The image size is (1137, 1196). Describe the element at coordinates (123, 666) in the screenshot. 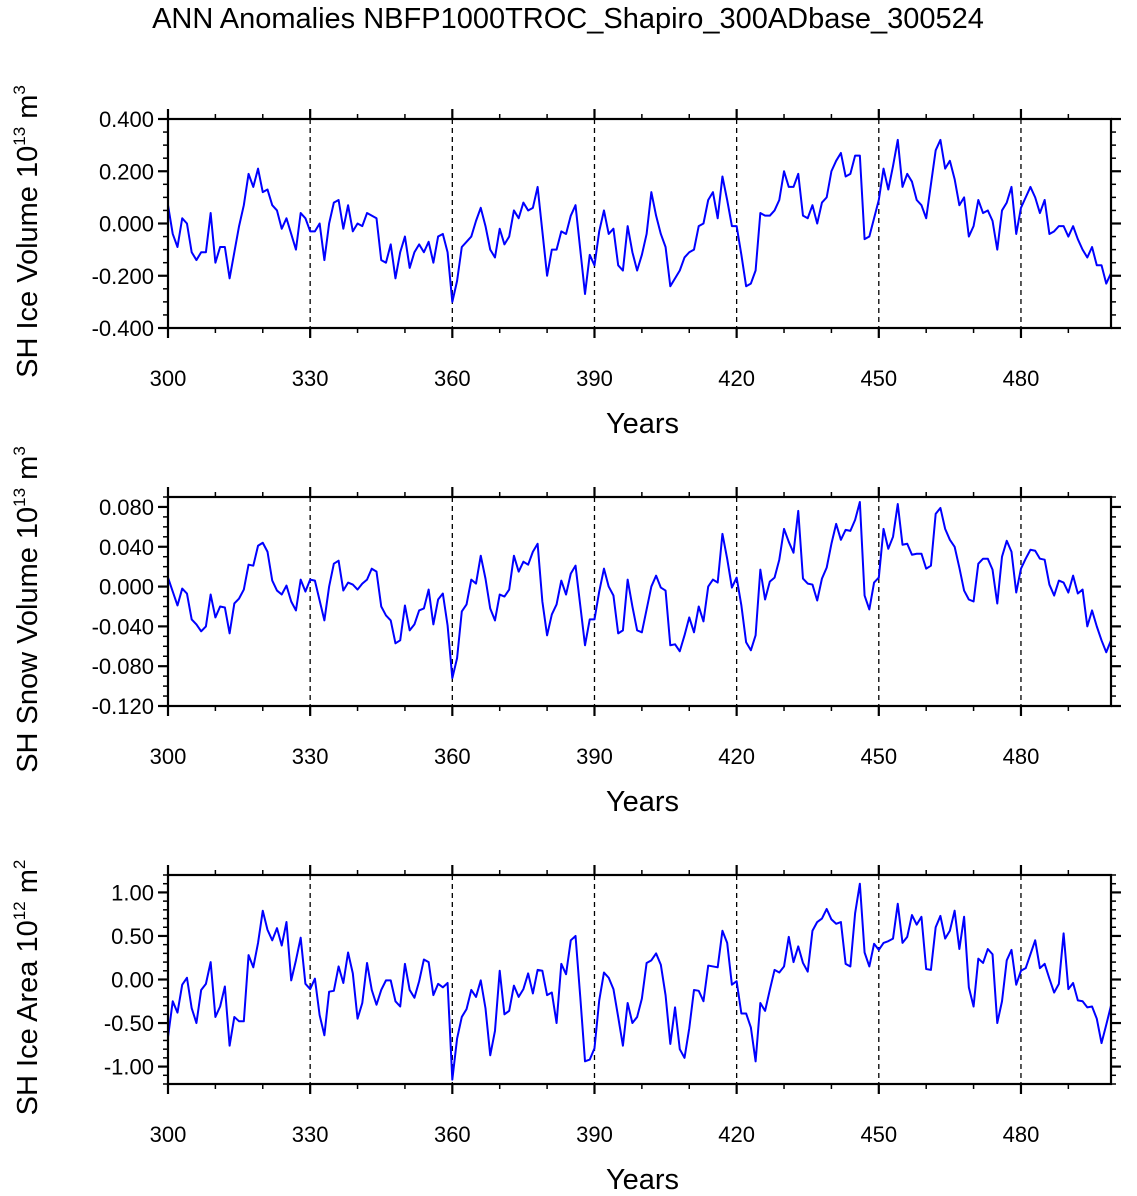

I see `y-tick-label: -0.080` at that location.